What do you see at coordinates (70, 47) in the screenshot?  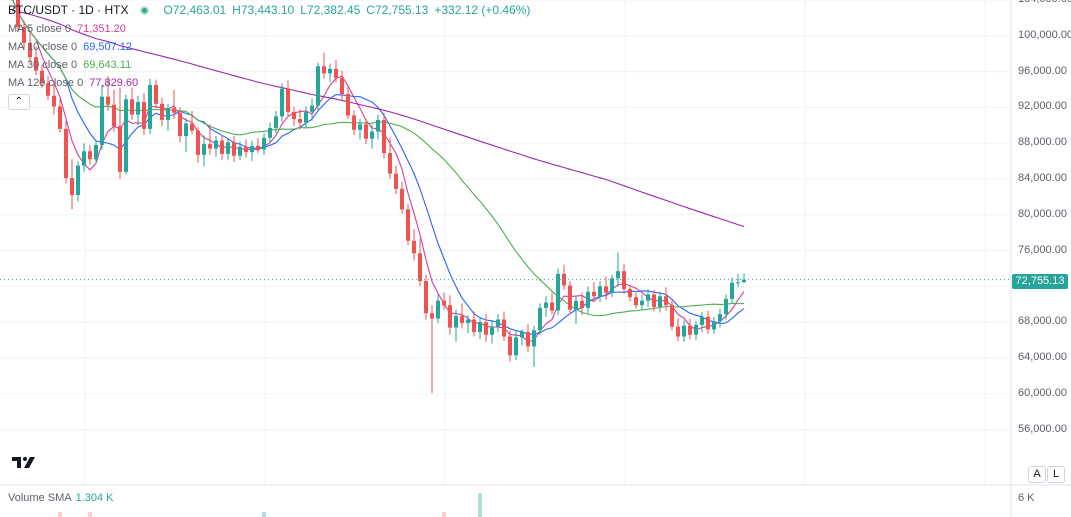 I see `indicator-ma10: MA 10 close 0 69,507.12` at bounding box center [70, 47].